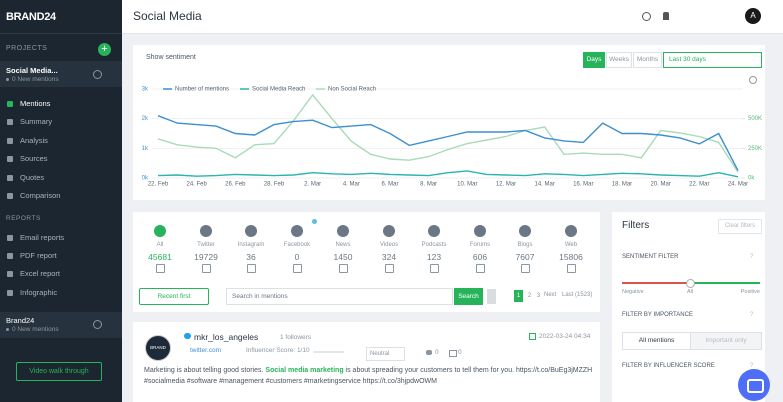 Image resolution: width=783 pixels, height=402 pixels. What do you see at coordinates (385, 354) in the screenshot?
I see `sentiment-select: Neutral` at bounding box center [385, 354].